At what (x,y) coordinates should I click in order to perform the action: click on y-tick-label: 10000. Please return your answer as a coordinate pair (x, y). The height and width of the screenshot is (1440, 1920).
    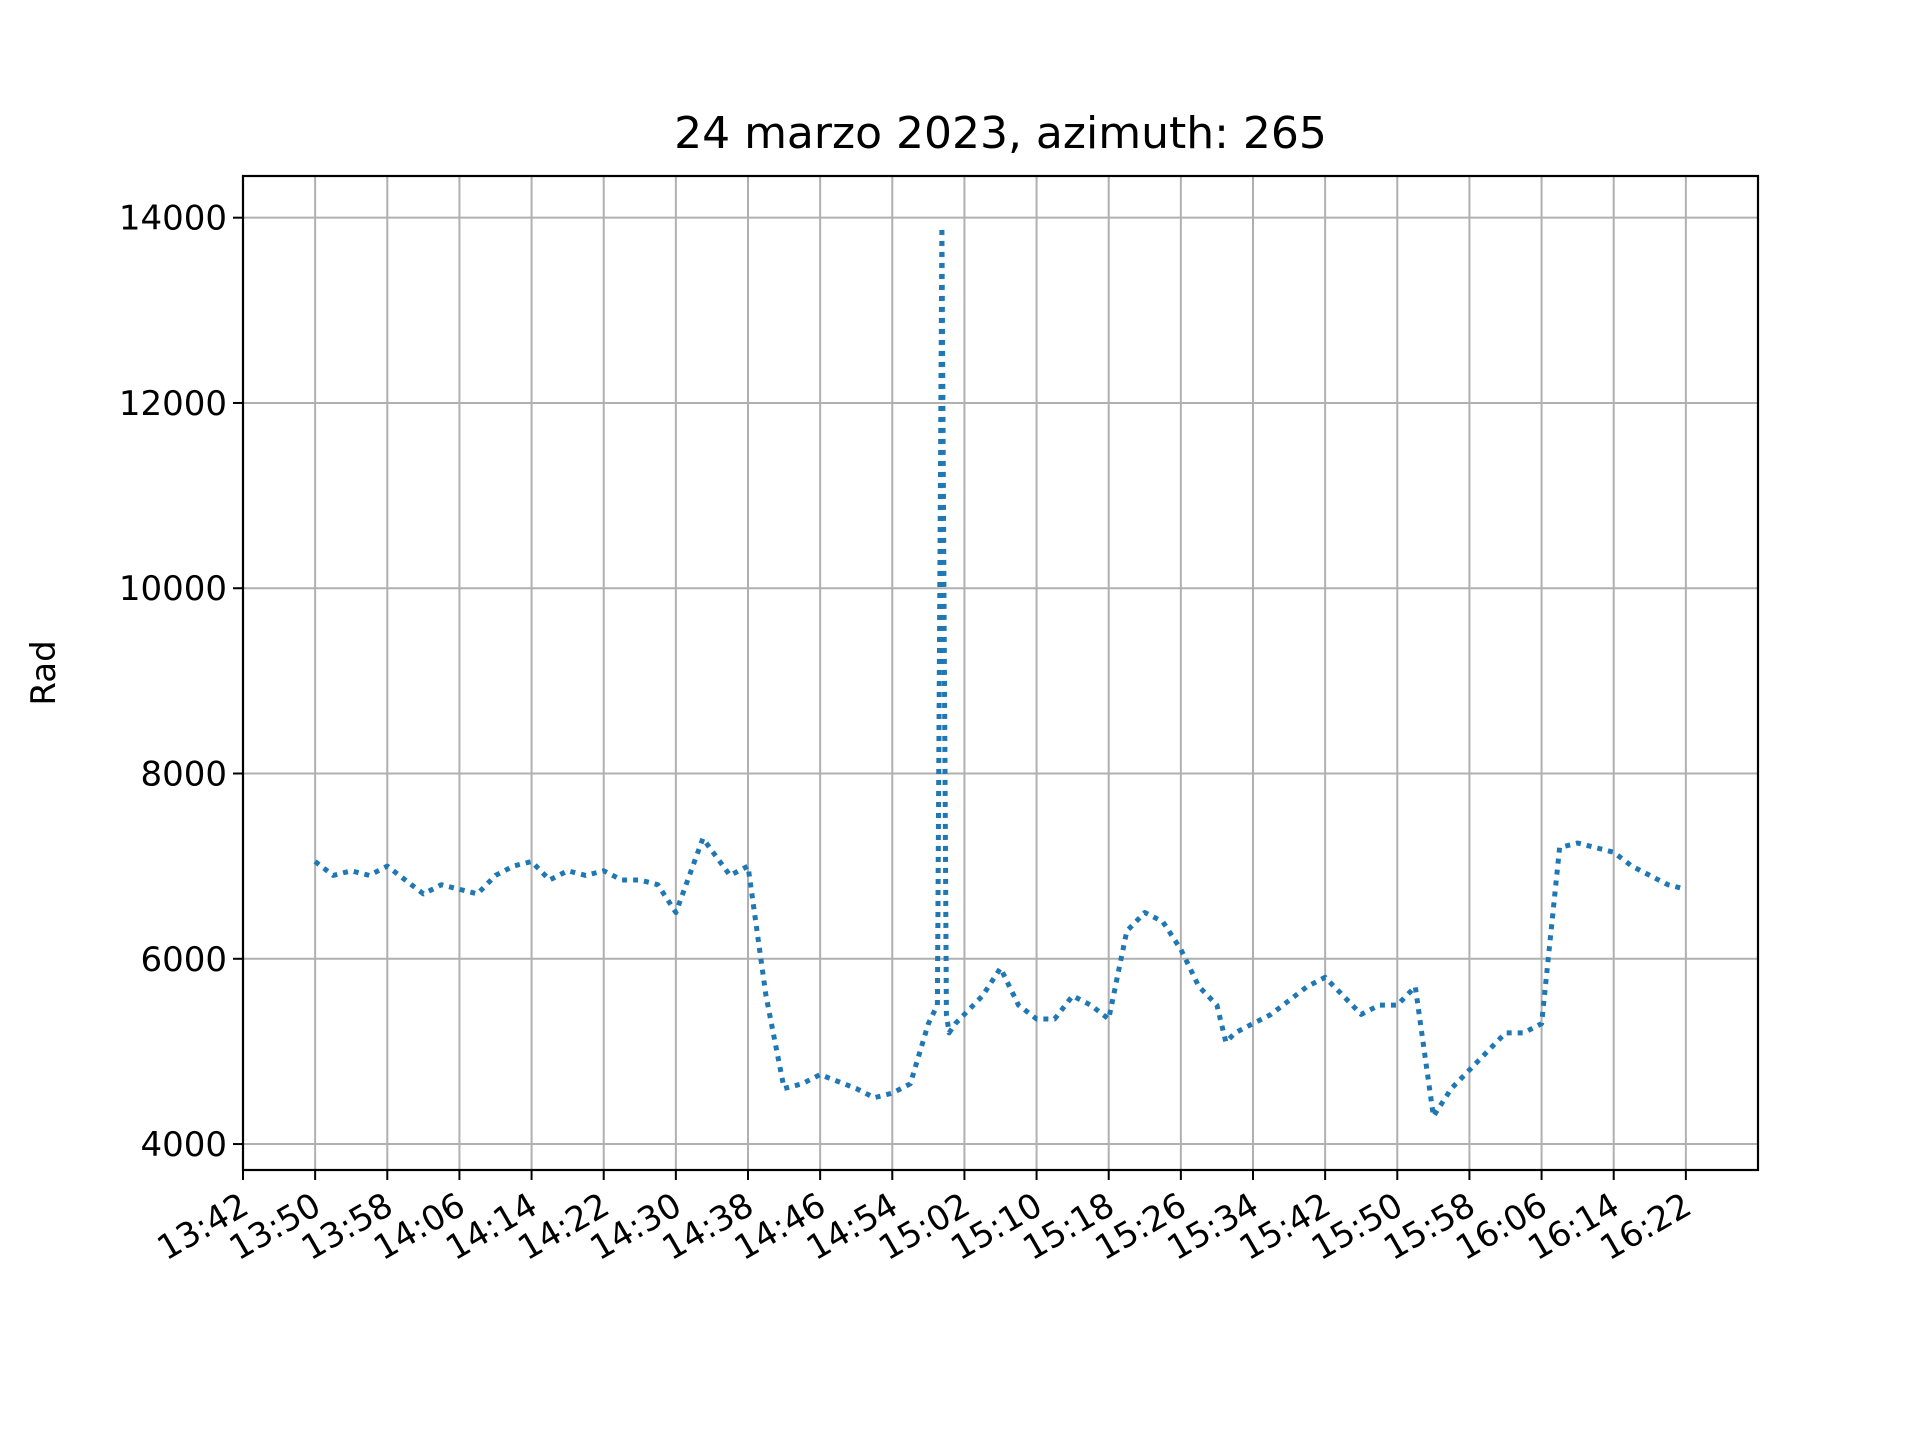
    Looking at the image, I should click on (173, 589).